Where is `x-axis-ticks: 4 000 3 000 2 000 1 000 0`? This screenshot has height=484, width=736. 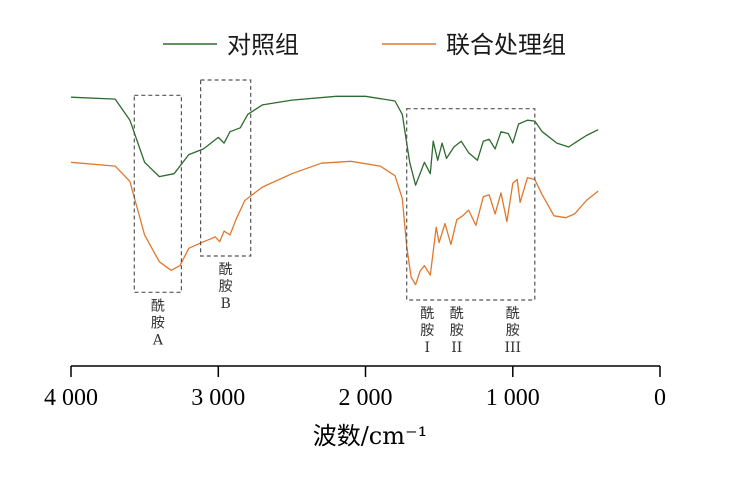
x-axis-ticks: 4 000 3 000 2 000 1 000 0 is located at coordinates (355, 388).